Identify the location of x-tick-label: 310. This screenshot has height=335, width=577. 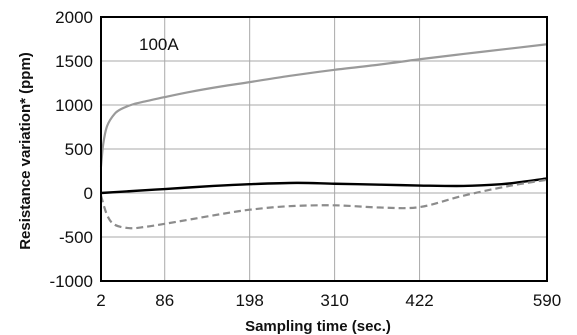
(334, 300).